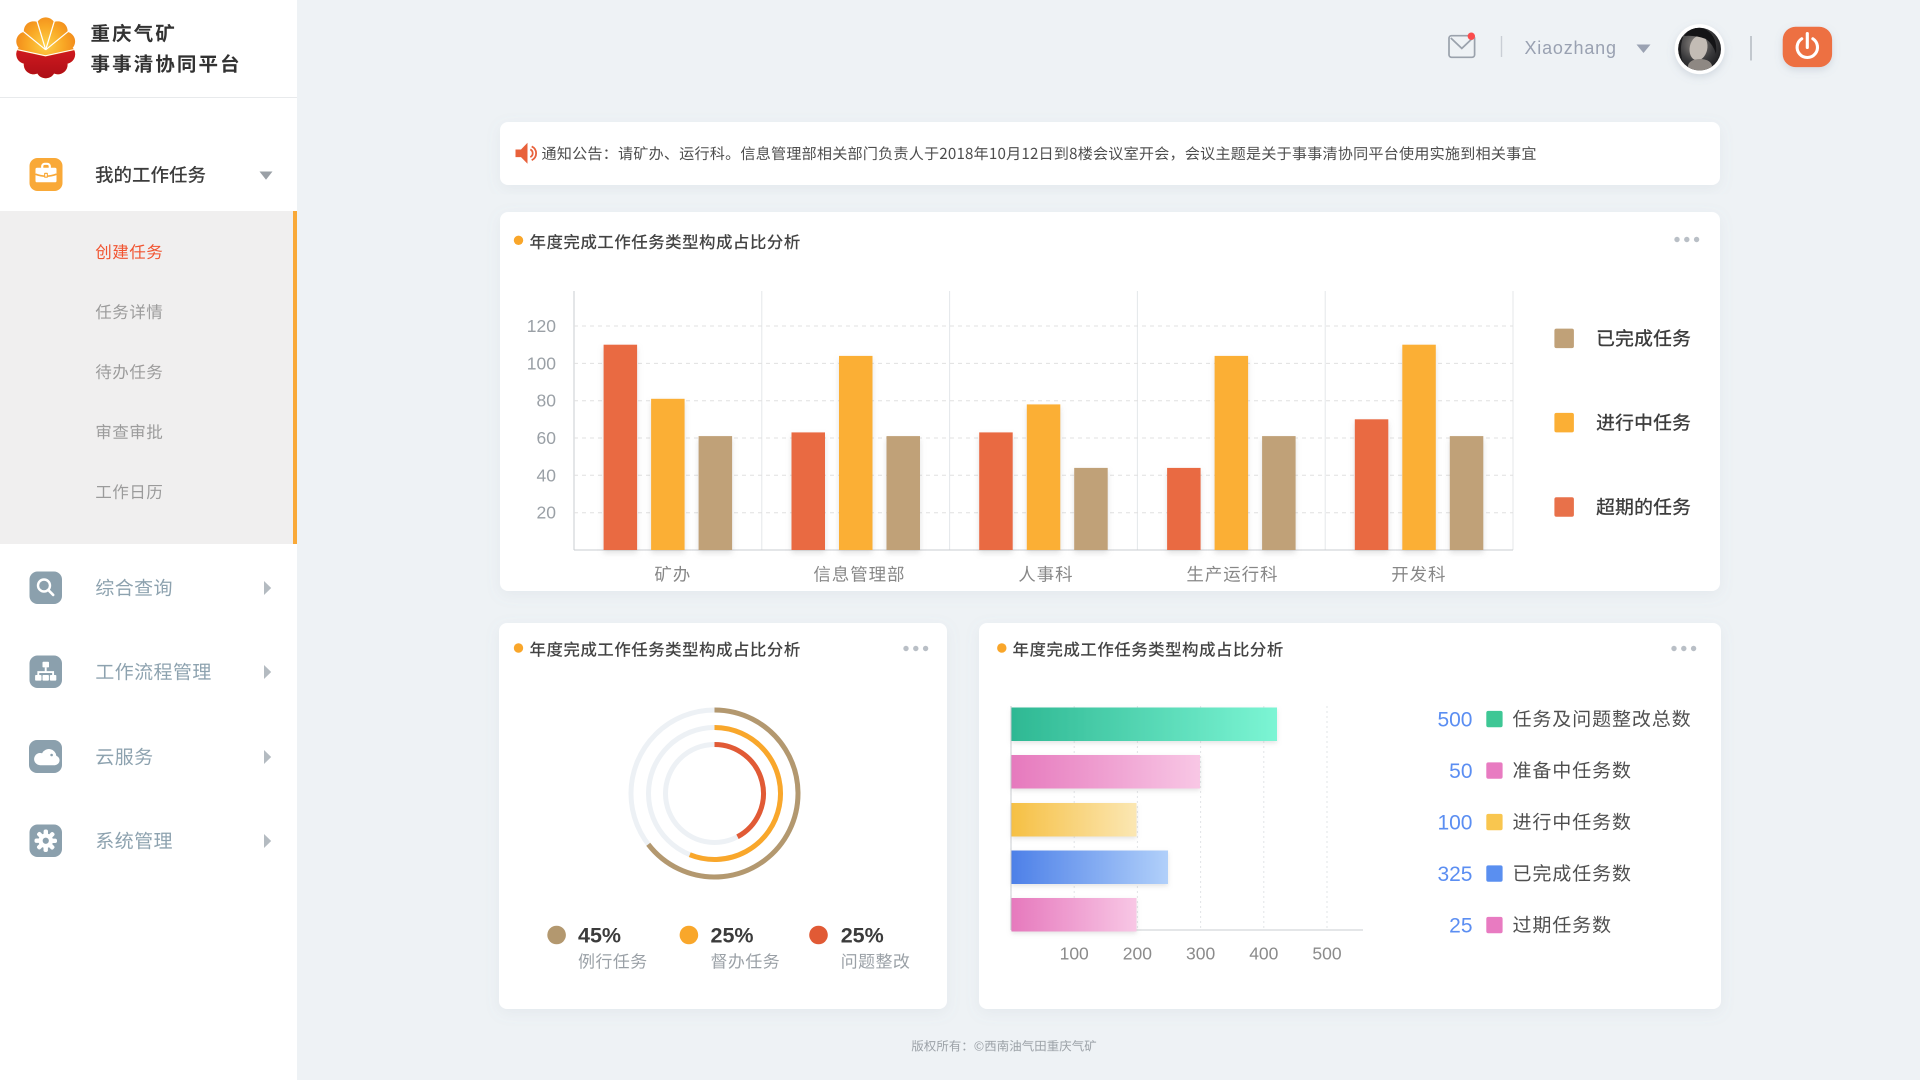  I want to click on svg-text: 25, so click(1460, 925).